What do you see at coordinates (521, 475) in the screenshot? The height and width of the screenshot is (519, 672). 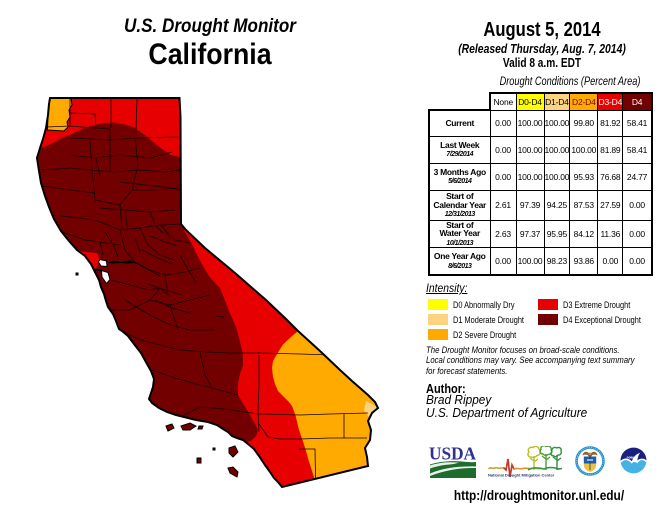 I see `svg-text:National Drought Mitigation Ce: National Drought Mitigation Center` at bounding box center [521, 475].